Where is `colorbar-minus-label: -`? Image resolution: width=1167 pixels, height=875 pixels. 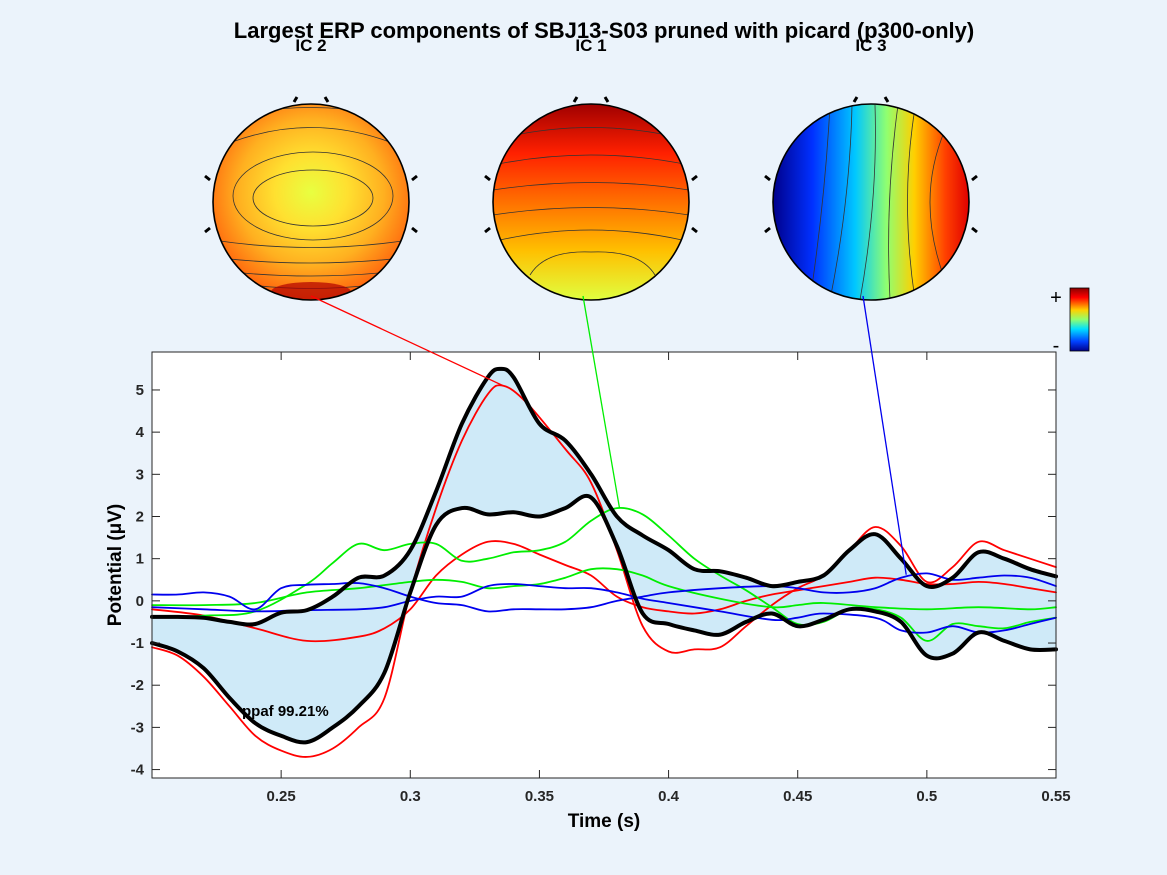 colorbar-minus-label: - is located at coordinates (1056, 346).